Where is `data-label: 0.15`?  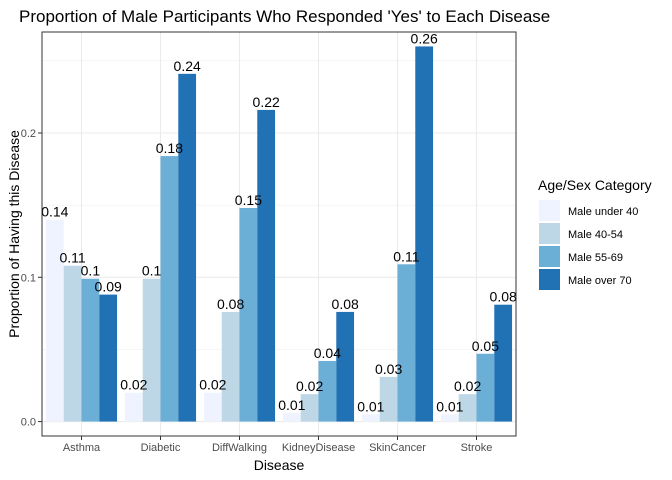 data-label: 0.15 is located at coordinates (248, 200).